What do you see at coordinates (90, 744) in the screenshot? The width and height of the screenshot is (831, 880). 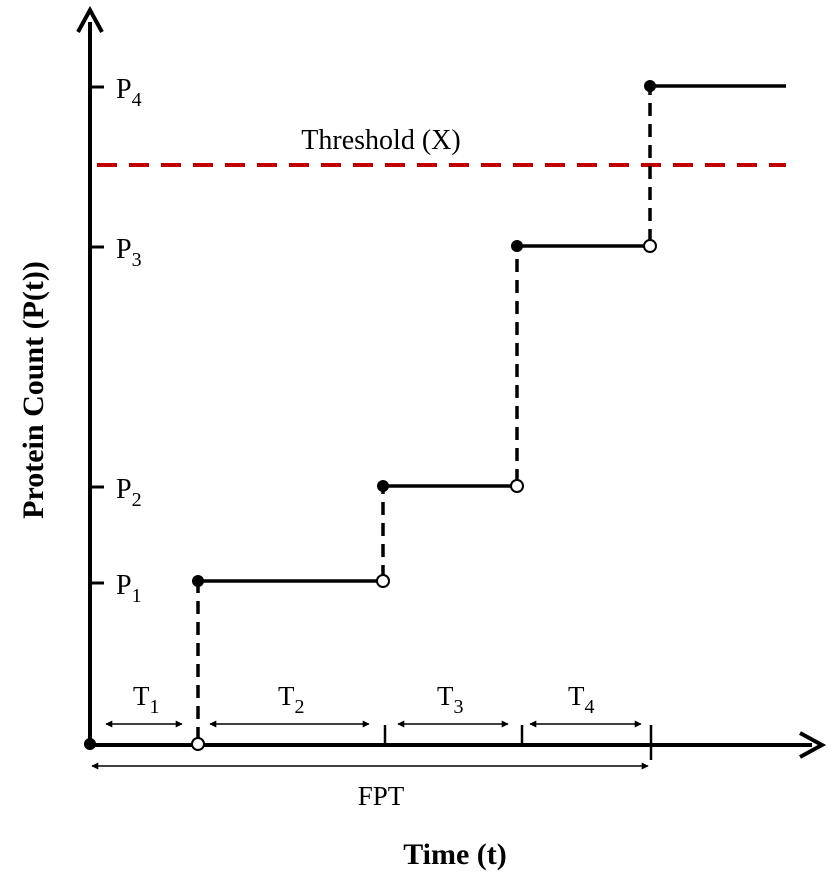 I see `start-point-filled` at bounding box center [90, 744].